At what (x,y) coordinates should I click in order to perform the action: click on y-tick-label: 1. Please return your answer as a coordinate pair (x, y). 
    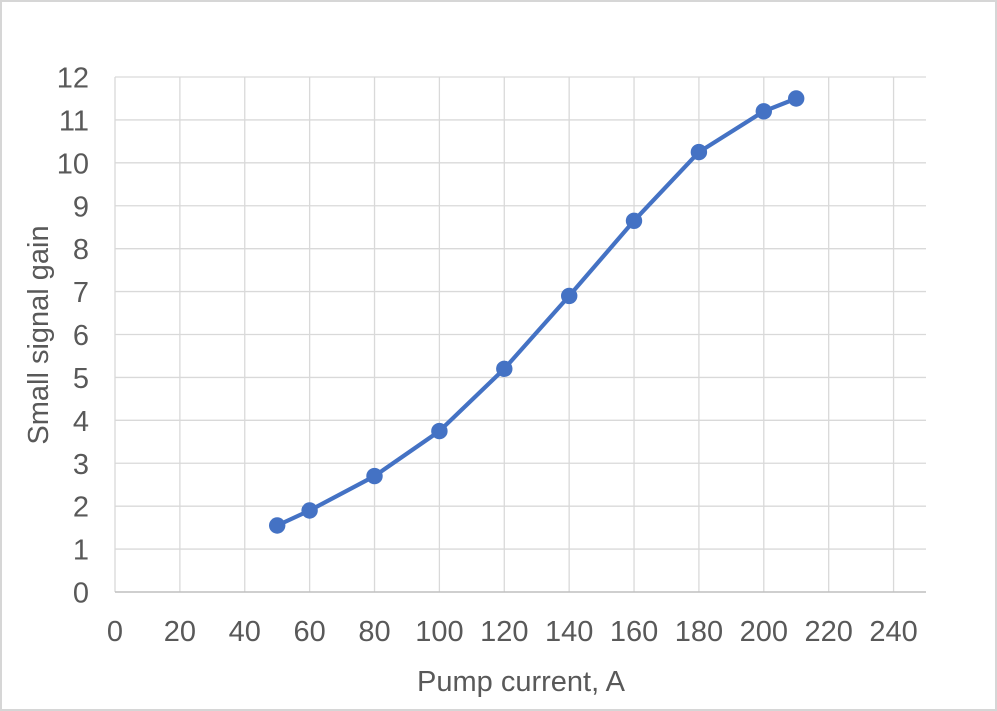
    Looking at the image, I should click on (81, 551).